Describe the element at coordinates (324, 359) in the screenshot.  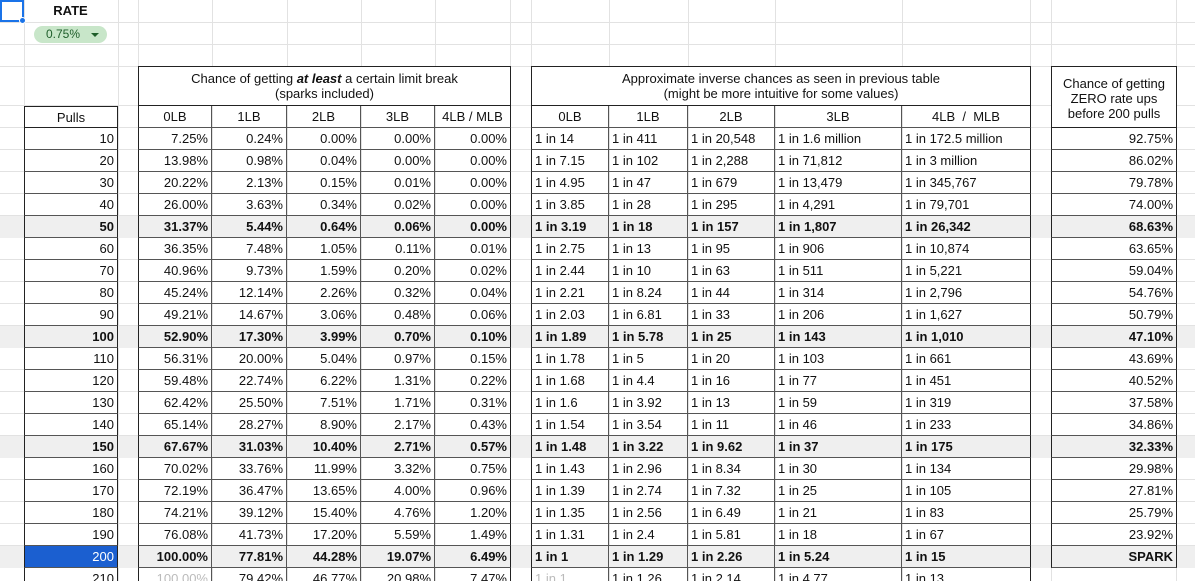
I see `table-cell: 5.04%` at that location.